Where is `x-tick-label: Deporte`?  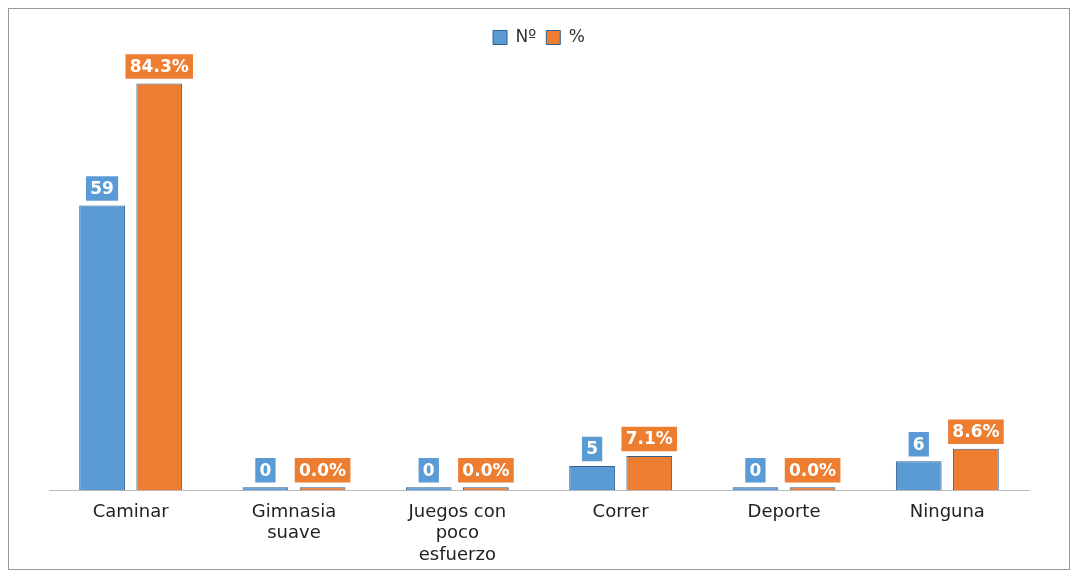
x-tick-label: Deporte is located at coordinates (784, 510).